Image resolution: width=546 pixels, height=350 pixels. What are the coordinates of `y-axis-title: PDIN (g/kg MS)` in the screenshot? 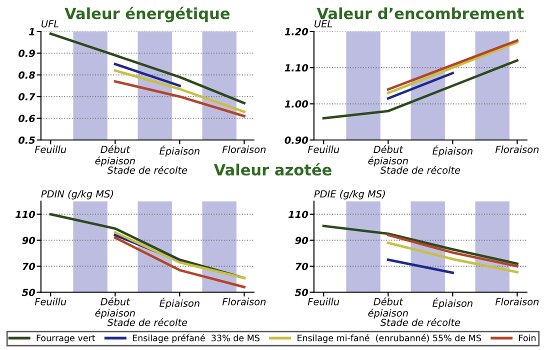 It's located at (77, 195).